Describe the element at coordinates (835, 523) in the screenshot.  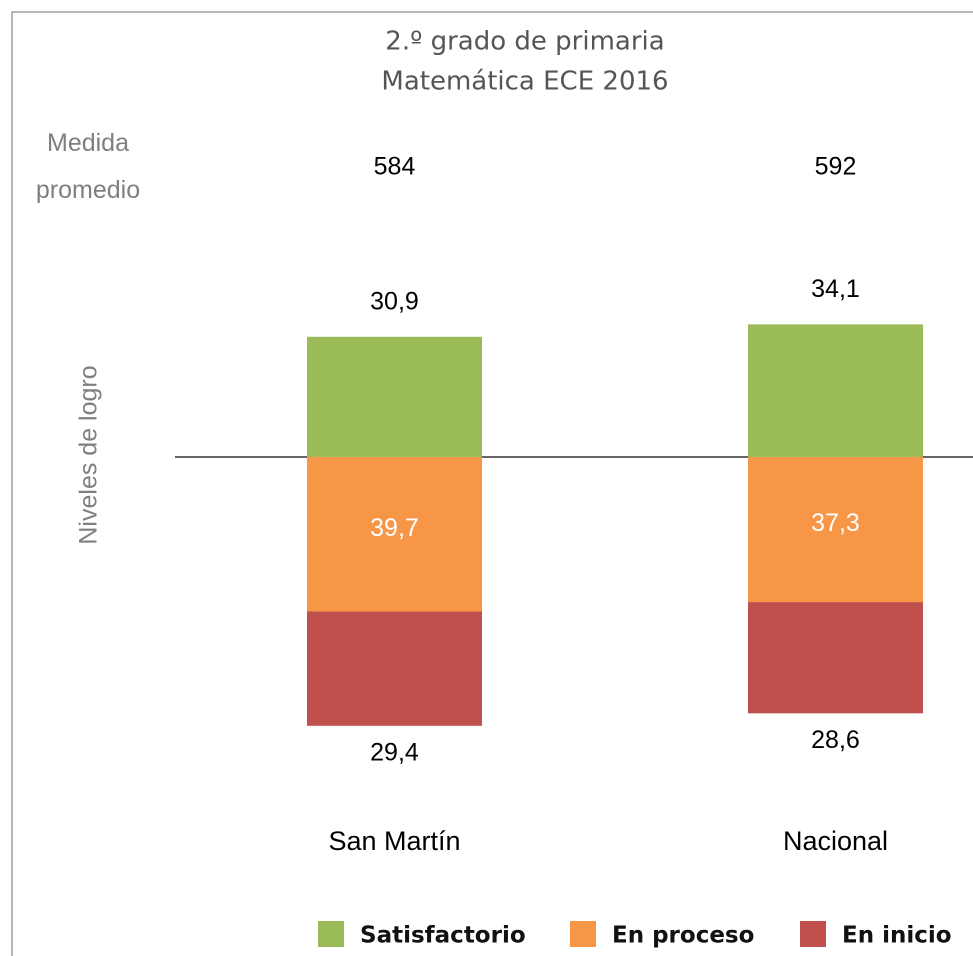
I see `value-label: 37,3` at that location.